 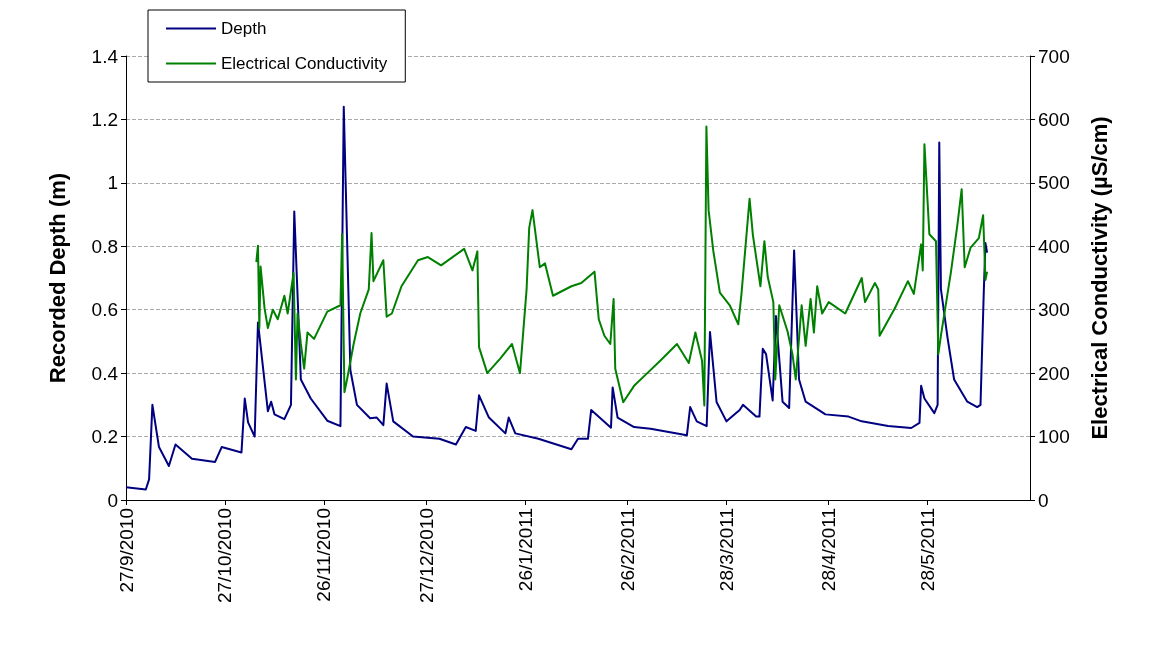 What do you see at coordinates (225, 556) in the screenshot?
I see `x-tick-label: 27/10/2010` at bounding box center [225, 556].